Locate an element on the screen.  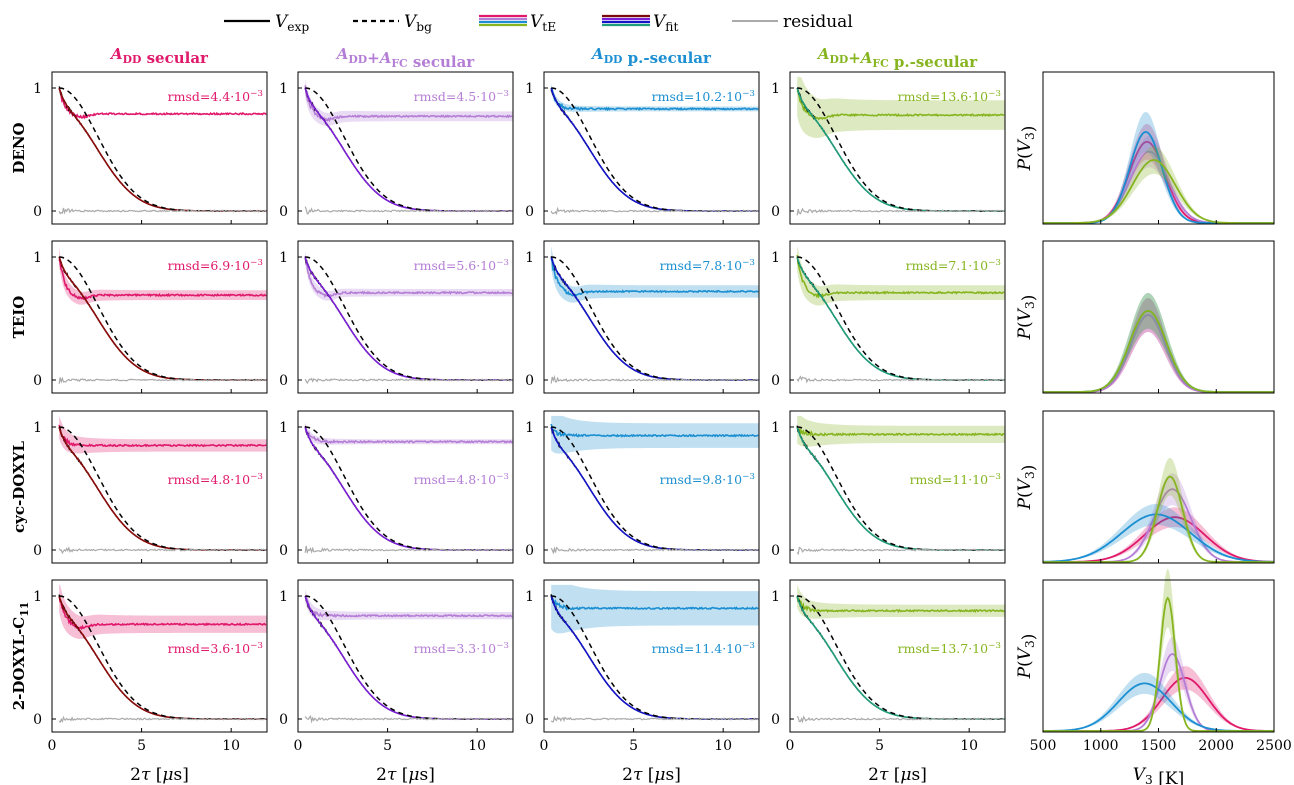
legend-item-residual: residual is located at coordinates (792, 22).